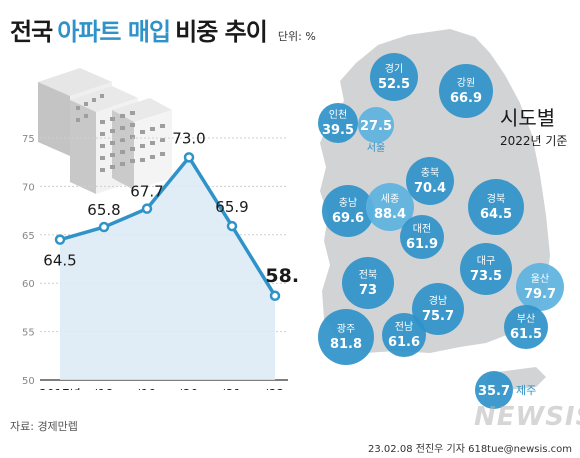 The width and height of the screenshot is (580, 458). What do you see at coordinates (28, 284) in the screenshot?
I see `y-tick-label: 60` at bounding box center [28, 284].